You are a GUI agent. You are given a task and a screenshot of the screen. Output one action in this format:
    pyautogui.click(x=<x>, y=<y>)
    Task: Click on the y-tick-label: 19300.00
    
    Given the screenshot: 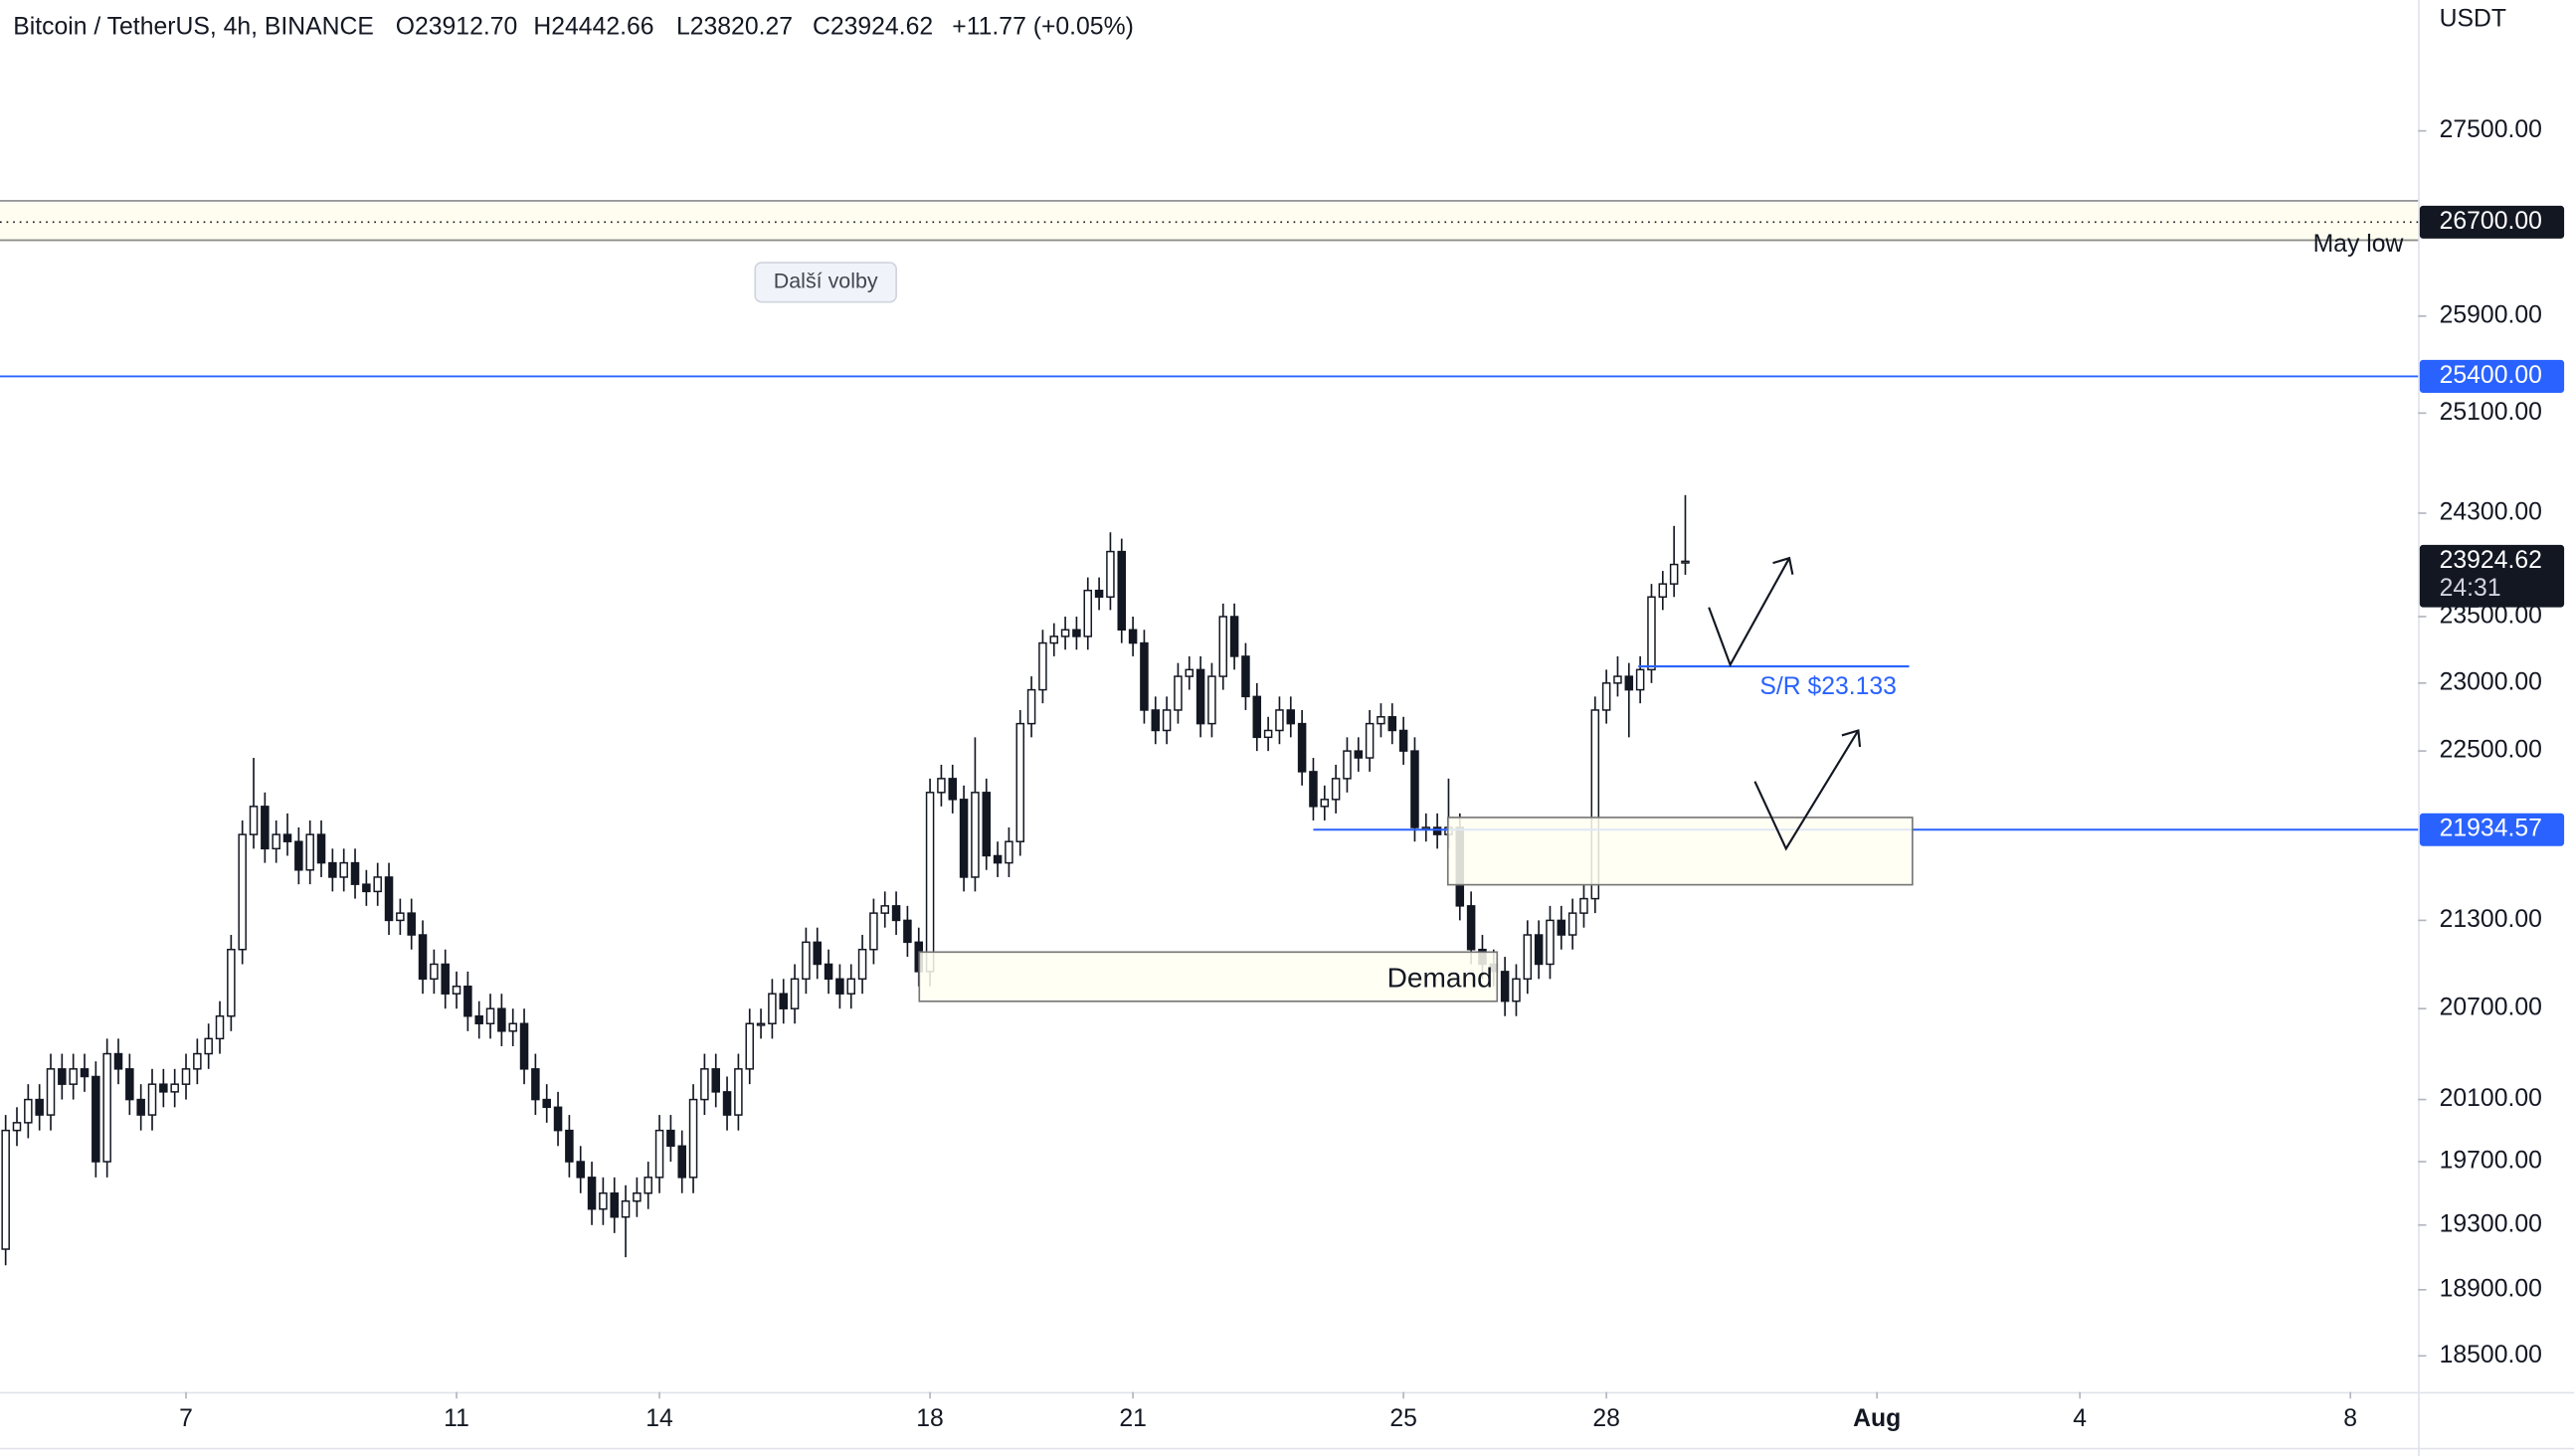 What is the action you would take?
    pyautogui.click(x=2491, y=1223)
    